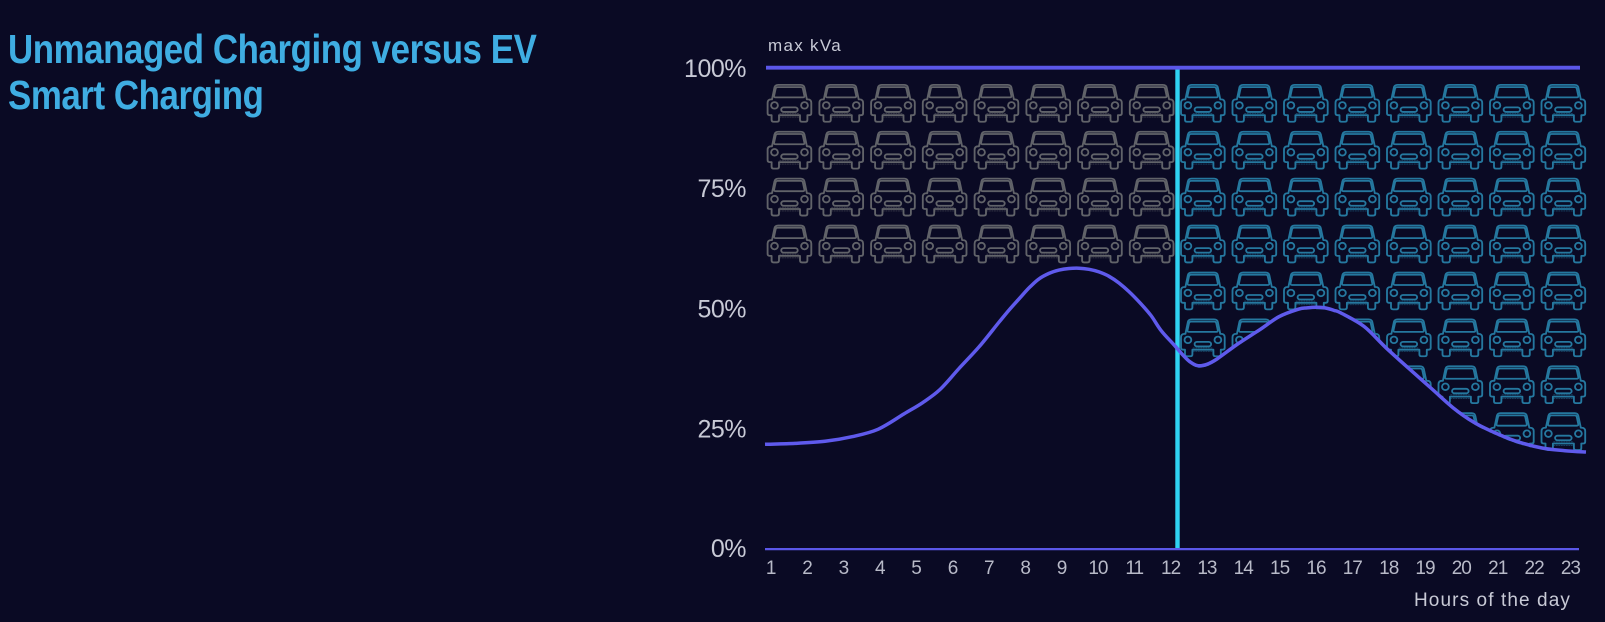 The height and width of the screenshot is (622, 1605). I want to click on svg-text: max kVa, so click(805, 45).